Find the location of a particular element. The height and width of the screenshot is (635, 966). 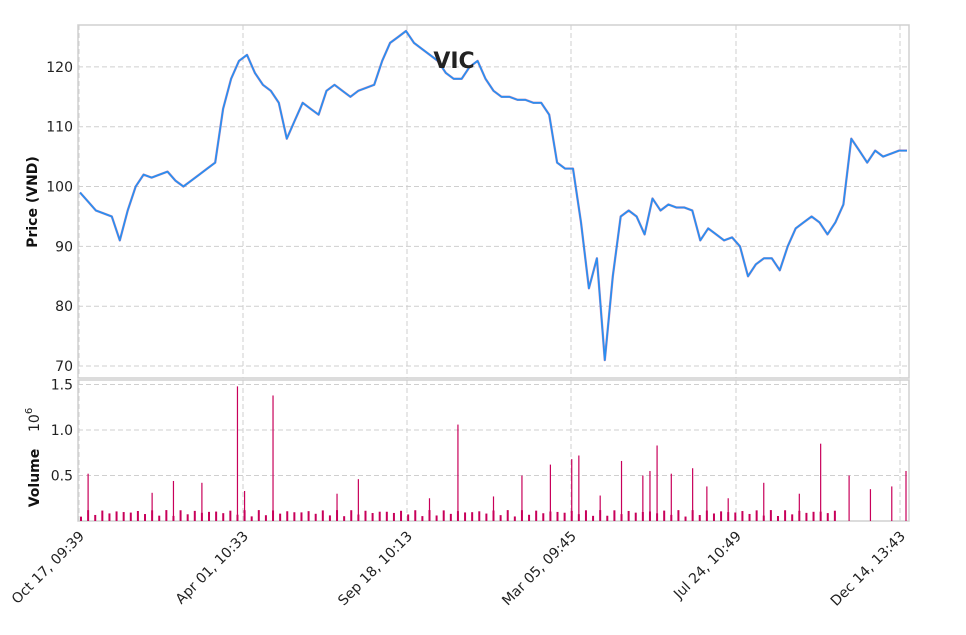

volume-scale-label: 106 is located at coordinates (33, 420).